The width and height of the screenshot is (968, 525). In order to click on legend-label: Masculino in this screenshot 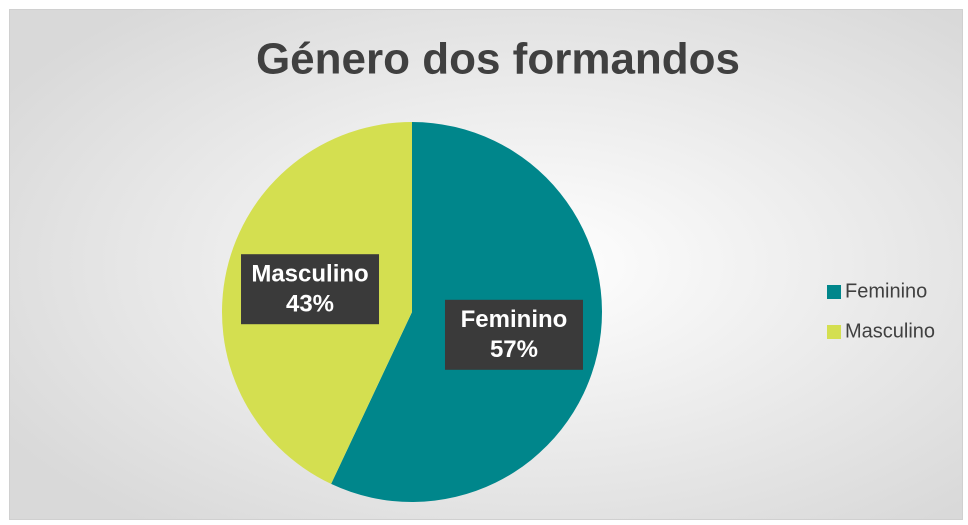, I will do `click(890, 331)`.